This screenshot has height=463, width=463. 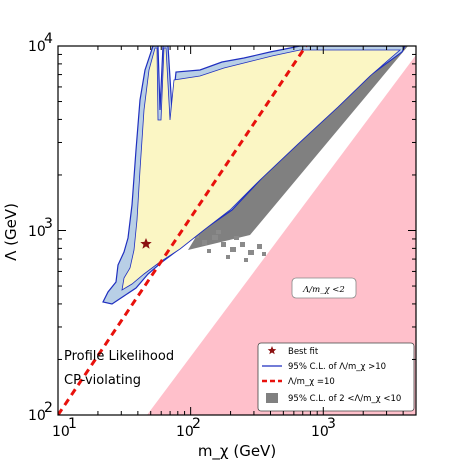 What do you see at coordinates (37, 47) in the screenshot?
I see `y-tick-label-10000: 10` at bounding box center [37, 47].